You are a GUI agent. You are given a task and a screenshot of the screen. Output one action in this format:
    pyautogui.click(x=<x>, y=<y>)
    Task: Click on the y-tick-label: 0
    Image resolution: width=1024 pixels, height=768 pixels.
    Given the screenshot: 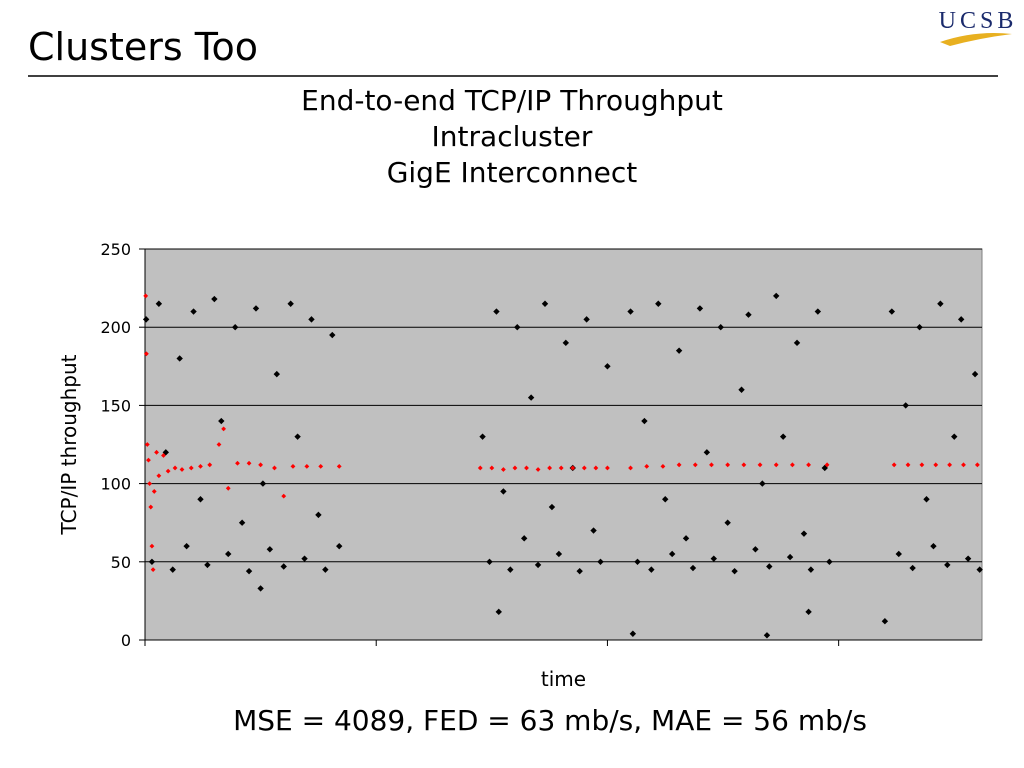 What is the action you would take?
    pyautogui.click(x=126, y=640)
    